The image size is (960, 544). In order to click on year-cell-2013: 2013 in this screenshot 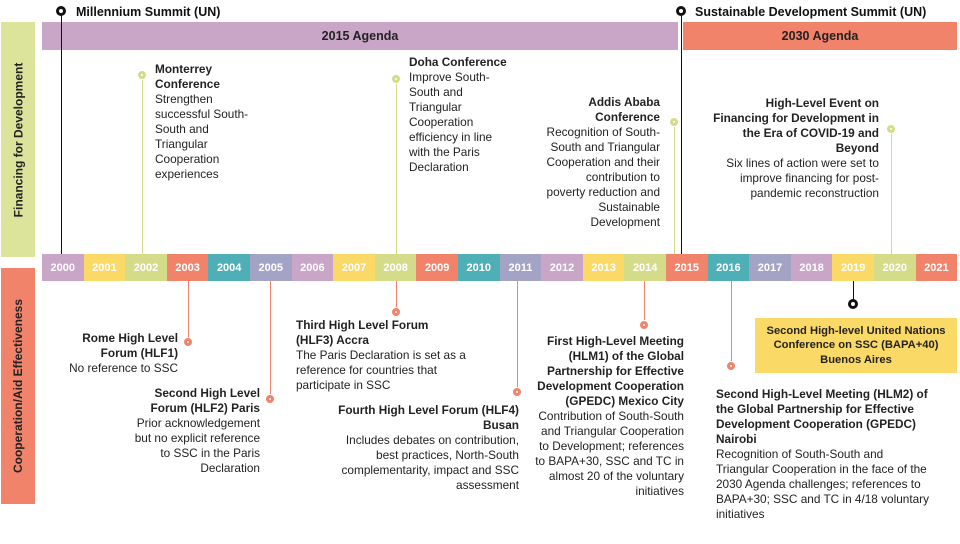, I will do `click(603, 267)`.